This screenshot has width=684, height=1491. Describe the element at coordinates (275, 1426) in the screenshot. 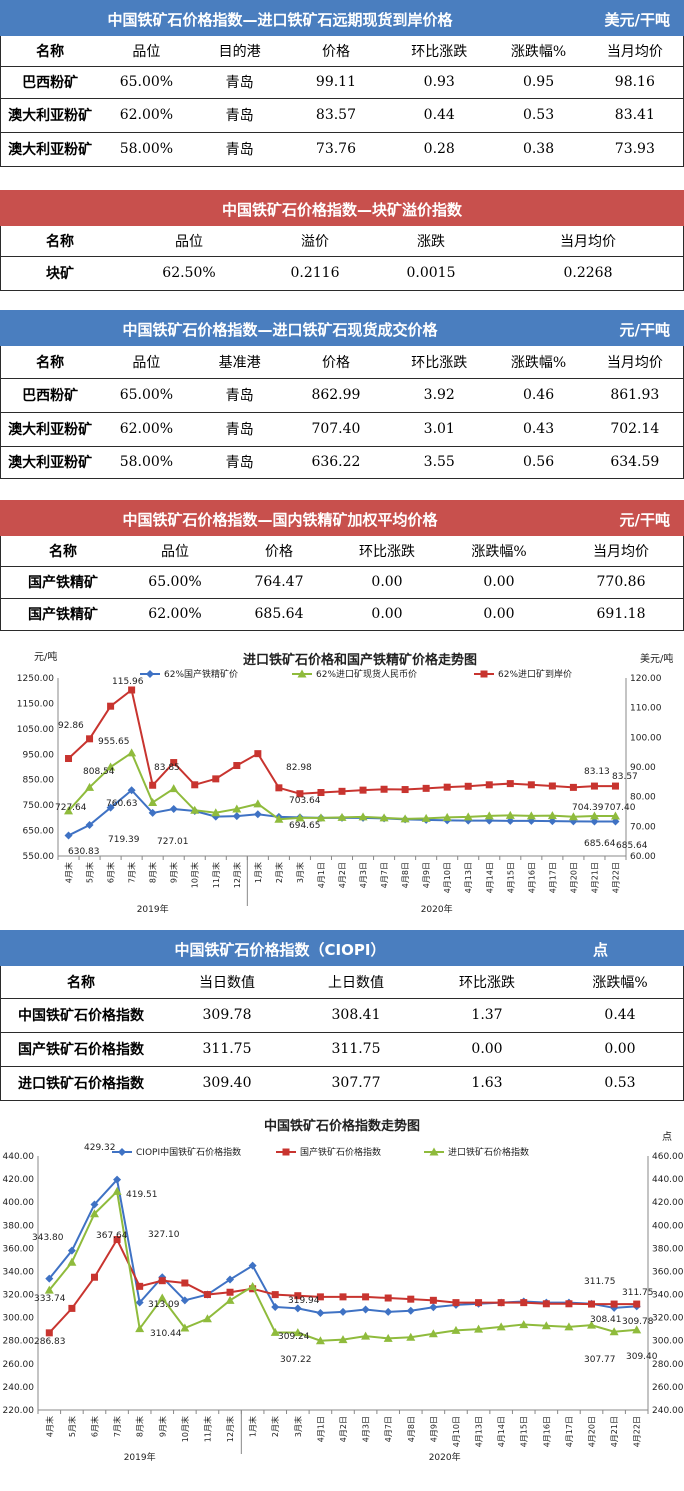

I see `x-tick-label: 2月末` at that location.